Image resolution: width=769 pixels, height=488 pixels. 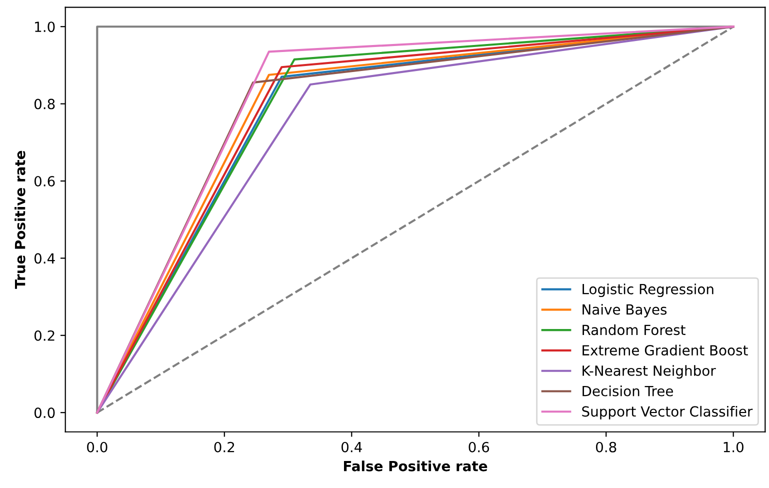 I want to click on y-tick-label: 0.8, so click(x=44, y=104).